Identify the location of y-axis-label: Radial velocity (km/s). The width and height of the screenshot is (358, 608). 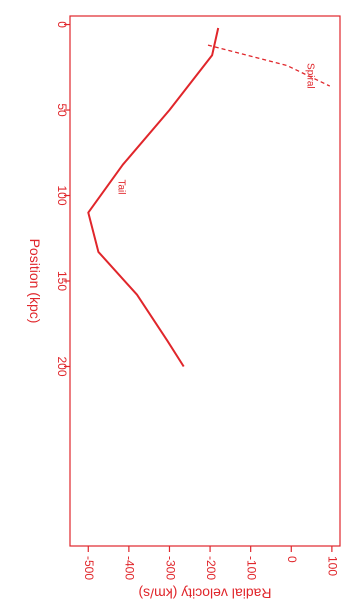
(204, 593).